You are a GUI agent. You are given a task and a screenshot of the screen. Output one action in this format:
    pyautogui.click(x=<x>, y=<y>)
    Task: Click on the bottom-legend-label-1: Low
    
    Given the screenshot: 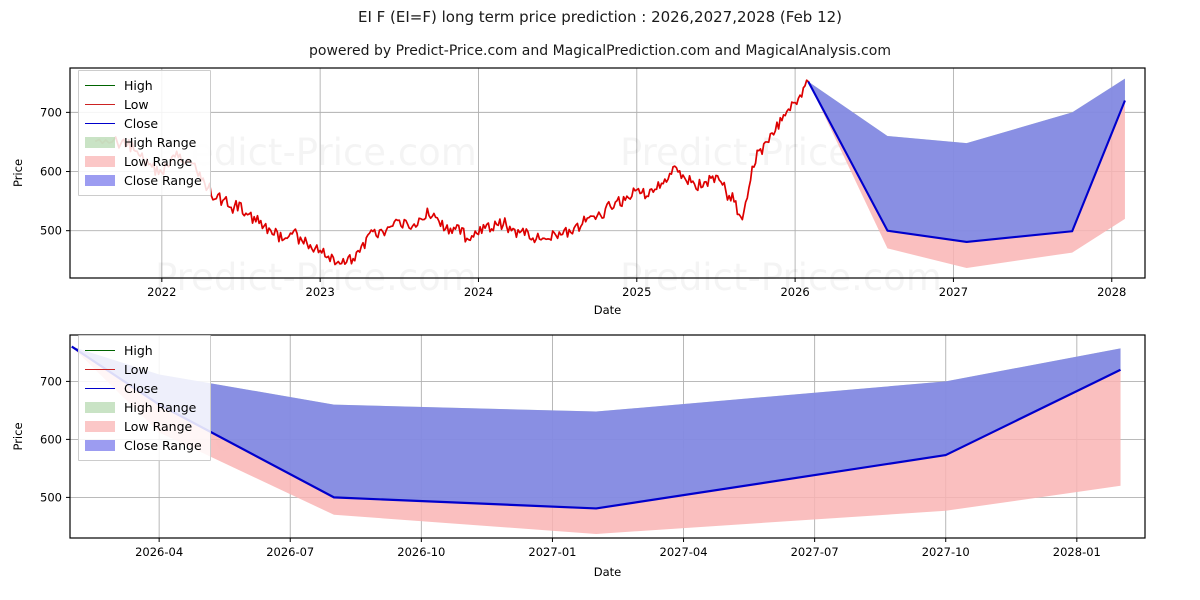 What is the action you would take?
    pyautogui.click(x=136, y=369)
    